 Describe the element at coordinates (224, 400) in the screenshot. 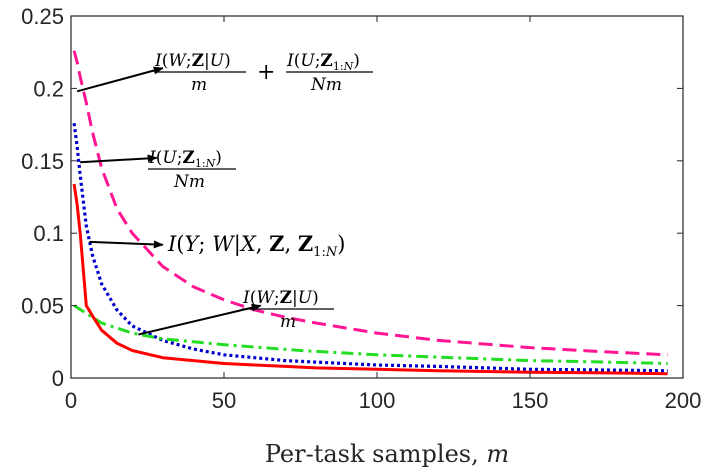

I see `x-tick-label: 50` at that location.